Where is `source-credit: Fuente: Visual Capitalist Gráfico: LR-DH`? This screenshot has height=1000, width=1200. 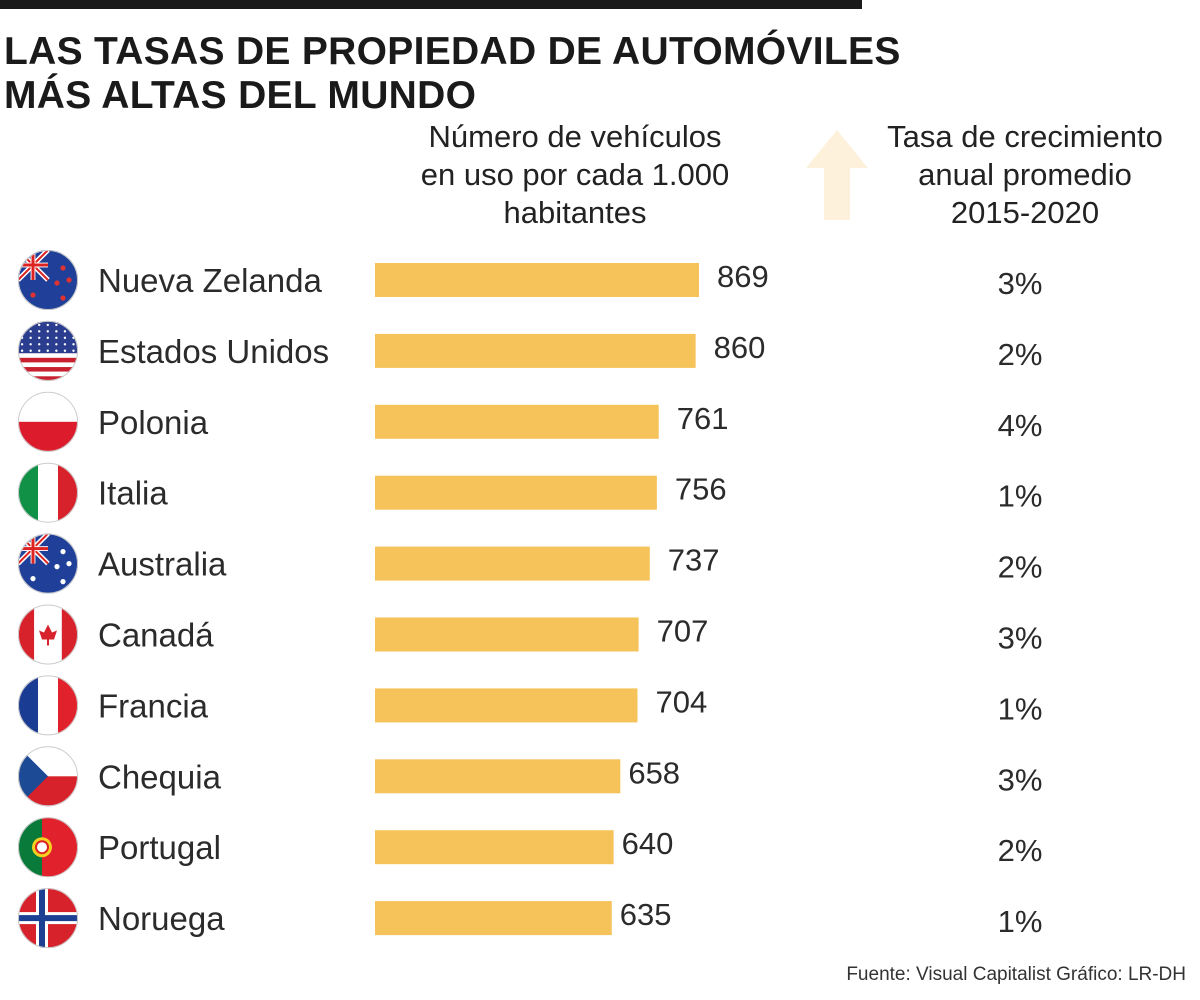
source-credit: Fuente: Visual Capitalist Gráfico: LR-DH is located at coordinates (1016, 974).